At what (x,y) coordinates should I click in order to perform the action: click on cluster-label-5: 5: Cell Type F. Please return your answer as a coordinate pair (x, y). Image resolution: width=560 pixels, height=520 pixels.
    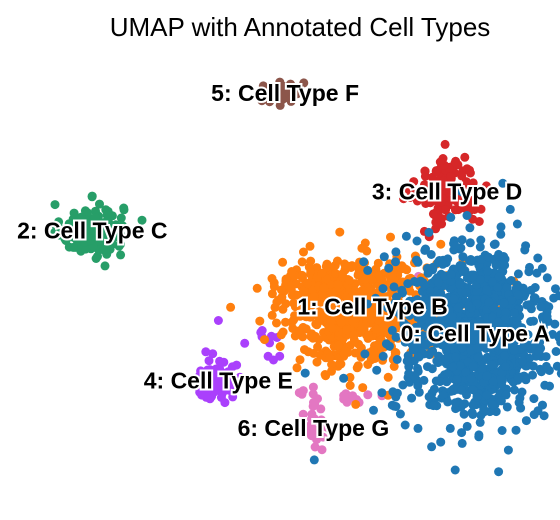
    Looking at the image, I should click on (285, 93).